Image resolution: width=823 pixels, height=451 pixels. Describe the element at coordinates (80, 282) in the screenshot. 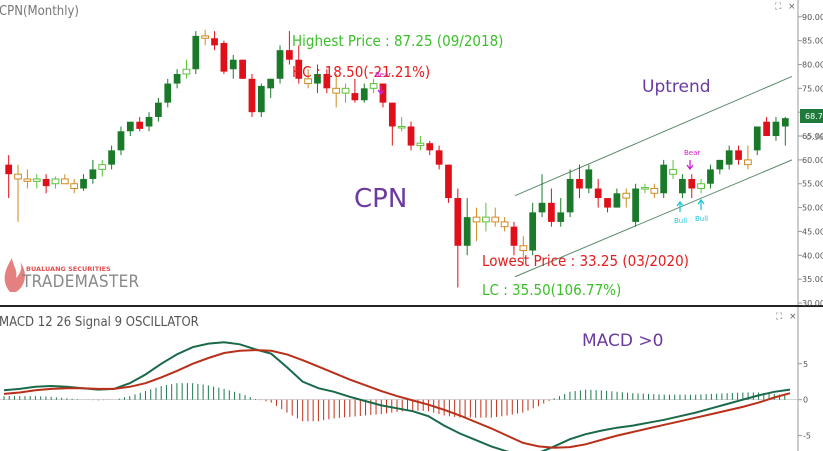

I see `logo-title: TRADEMASTER` at that location.